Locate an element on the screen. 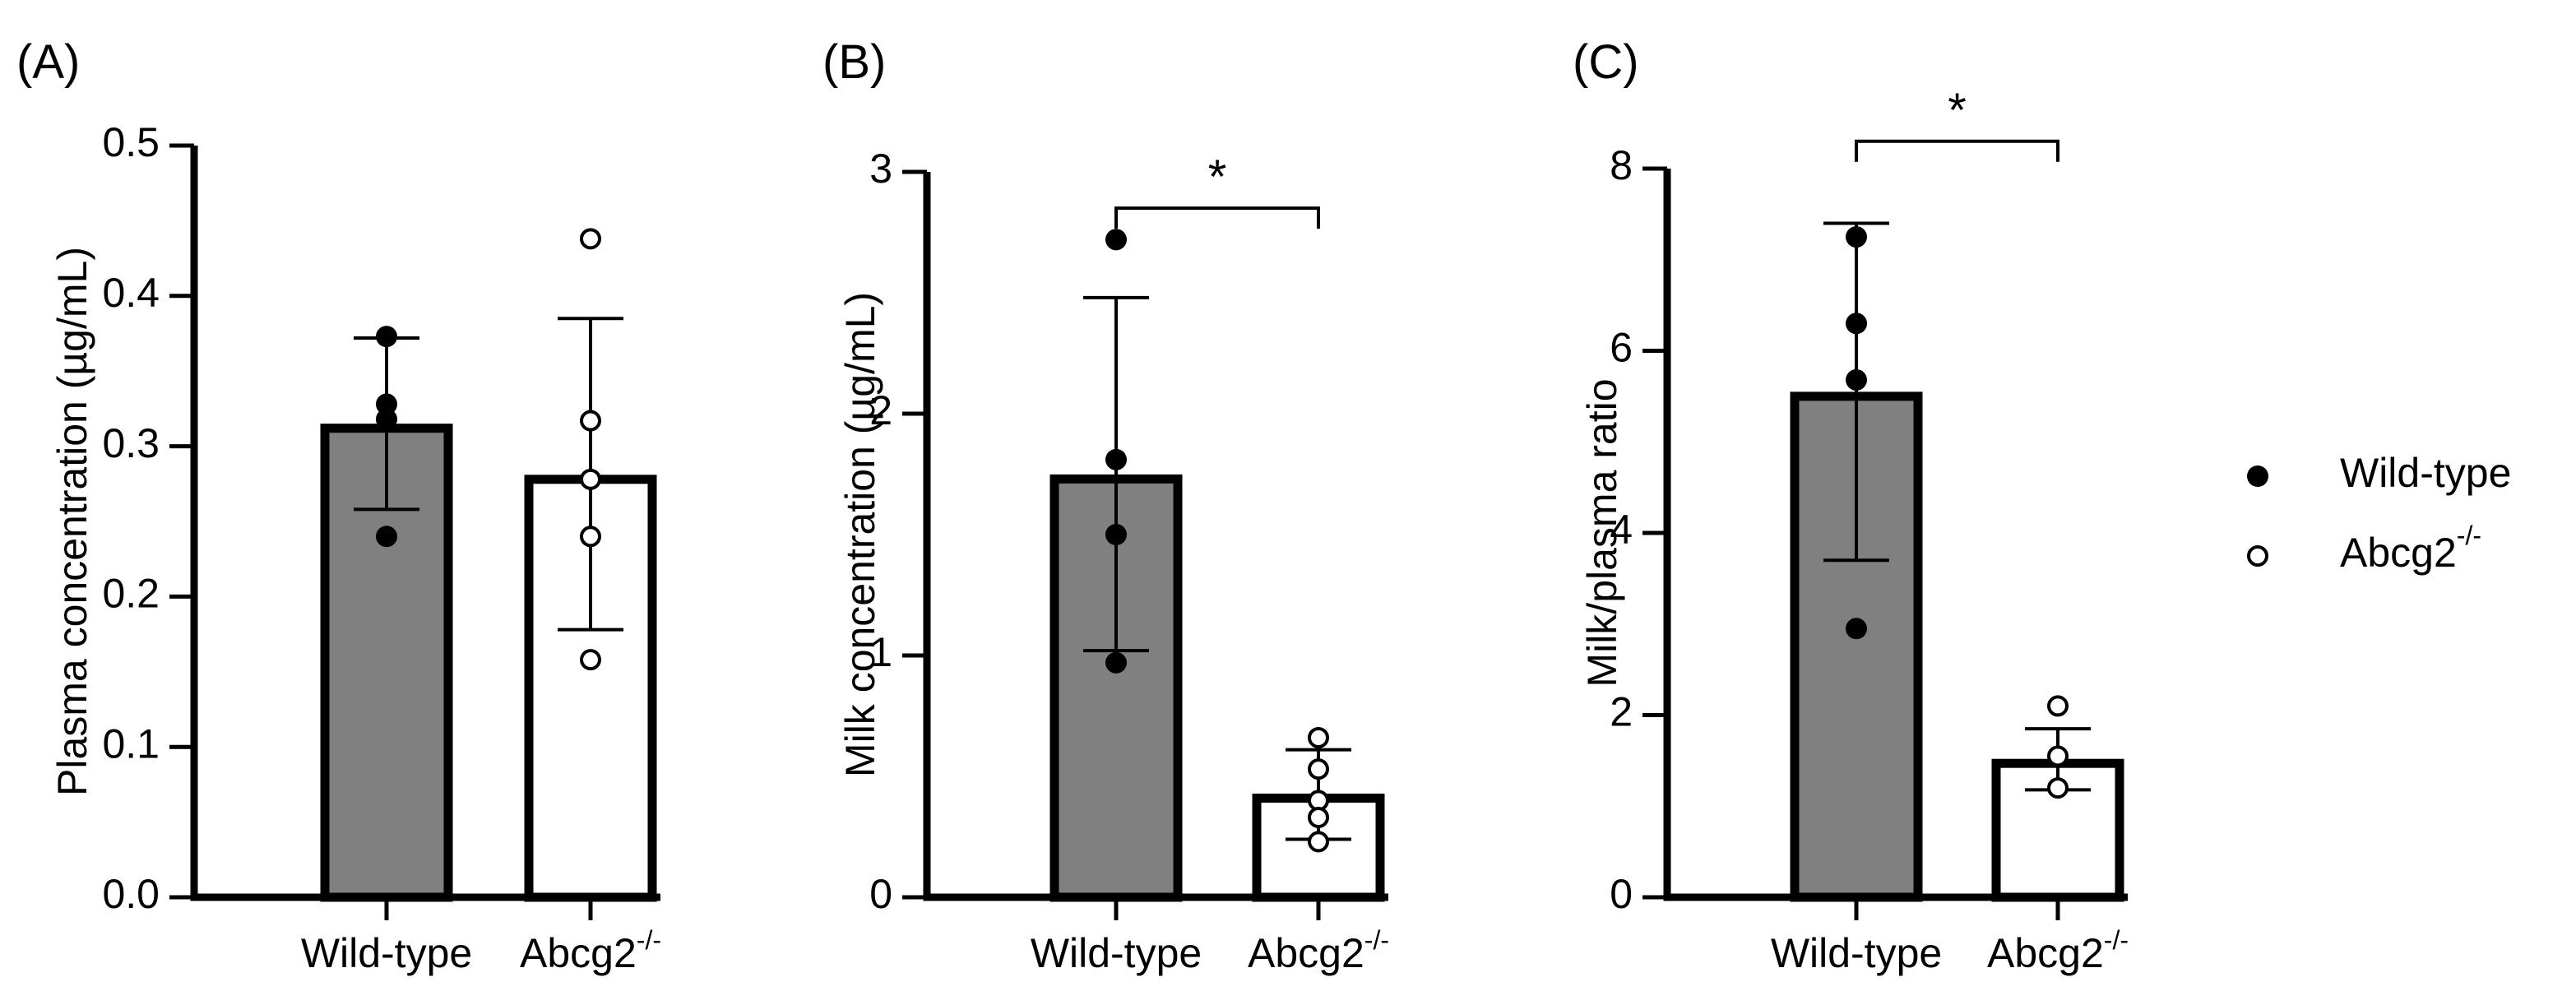 This screenshot has height=1005, width=2576. y-axis-label: Plasma concentration (µg/mL) is located at coordinates (72, 521).